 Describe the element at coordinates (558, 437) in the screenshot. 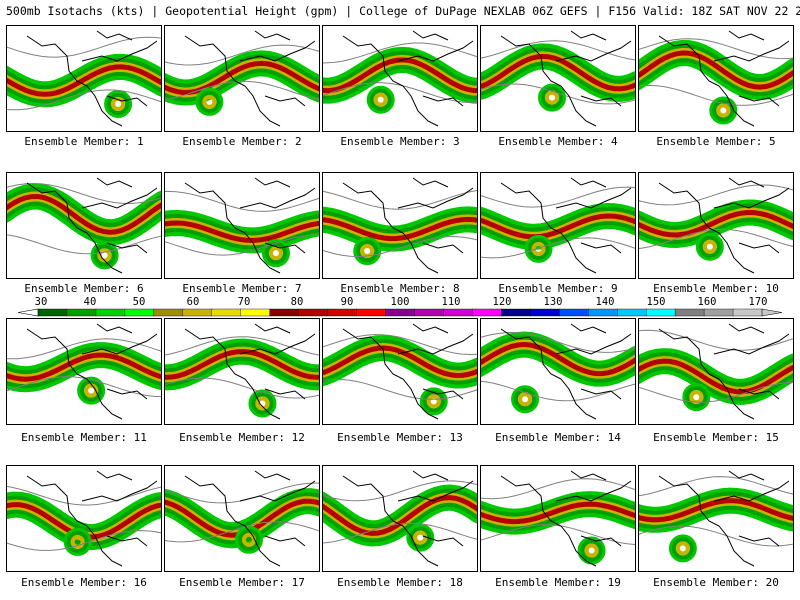

I see `ensemble-member-label: Ensemble Member: 14` at that location.